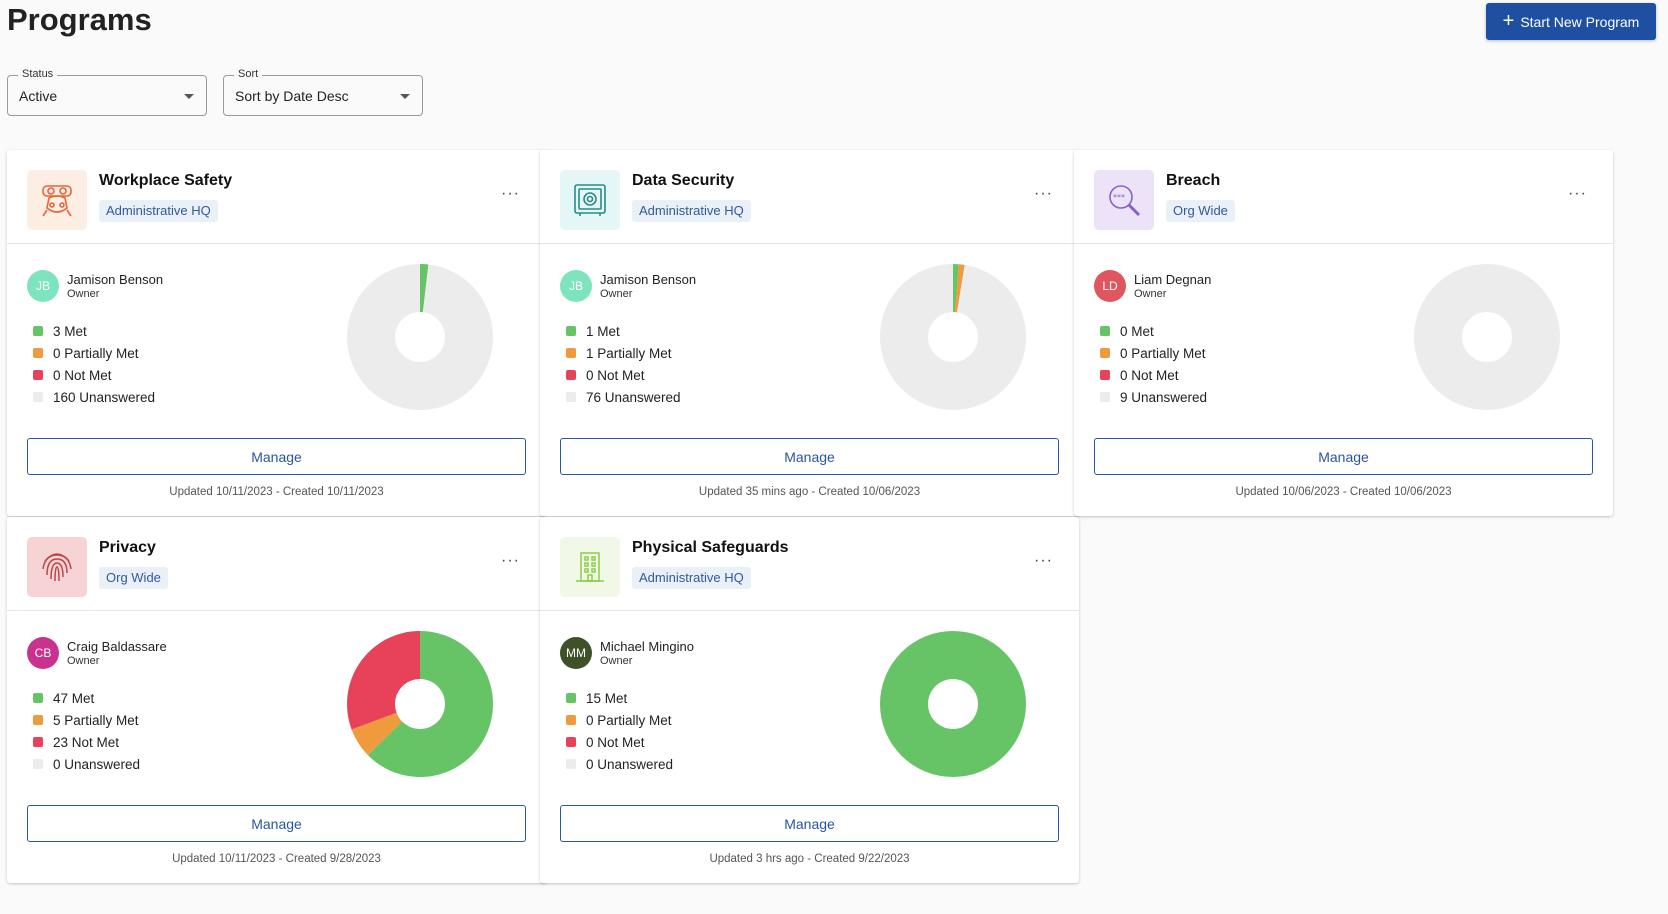  What do you see at coordinates (133, 578) in the screenshot?
I see `program-location-tag: Org Wide` at bounding box center [133, 578].